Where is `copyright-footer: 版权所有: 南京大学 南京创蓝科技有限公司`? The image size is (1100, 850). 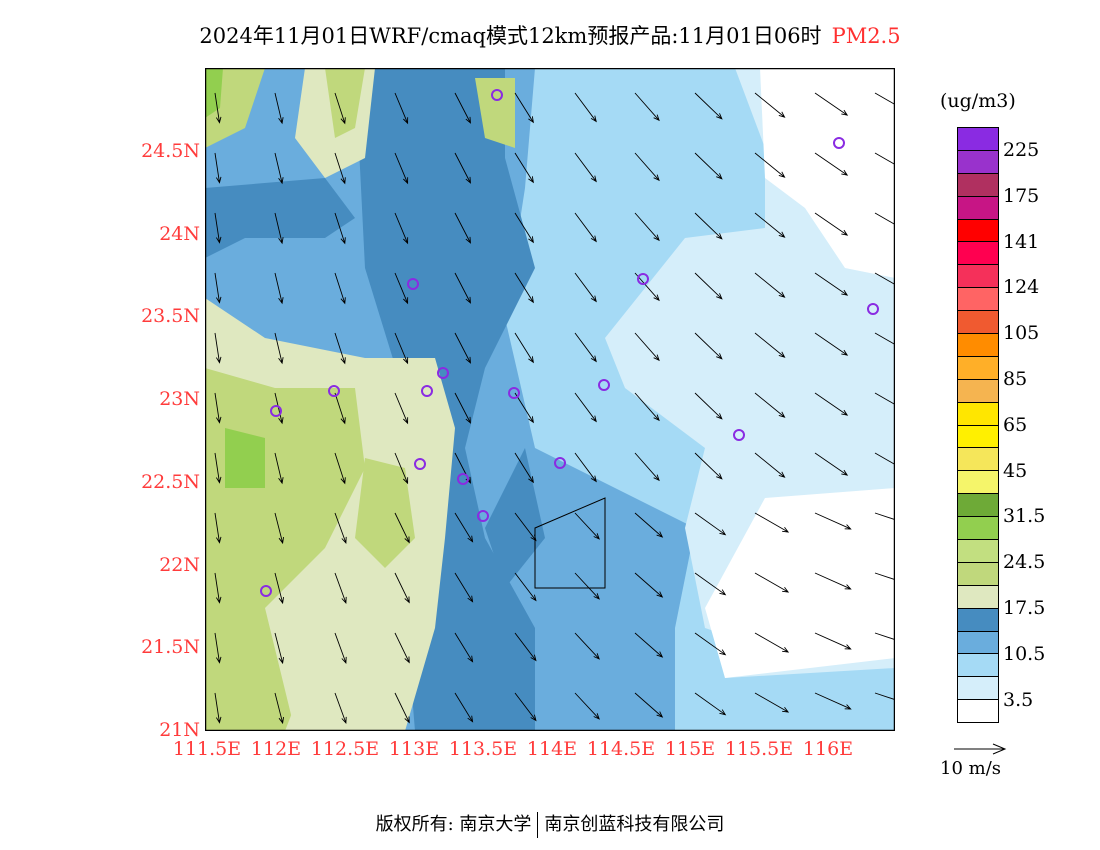 copyright-footer: 版权所有: 南京大学 南京创蓝科技有限公司 is located at coordinates (550, 824).